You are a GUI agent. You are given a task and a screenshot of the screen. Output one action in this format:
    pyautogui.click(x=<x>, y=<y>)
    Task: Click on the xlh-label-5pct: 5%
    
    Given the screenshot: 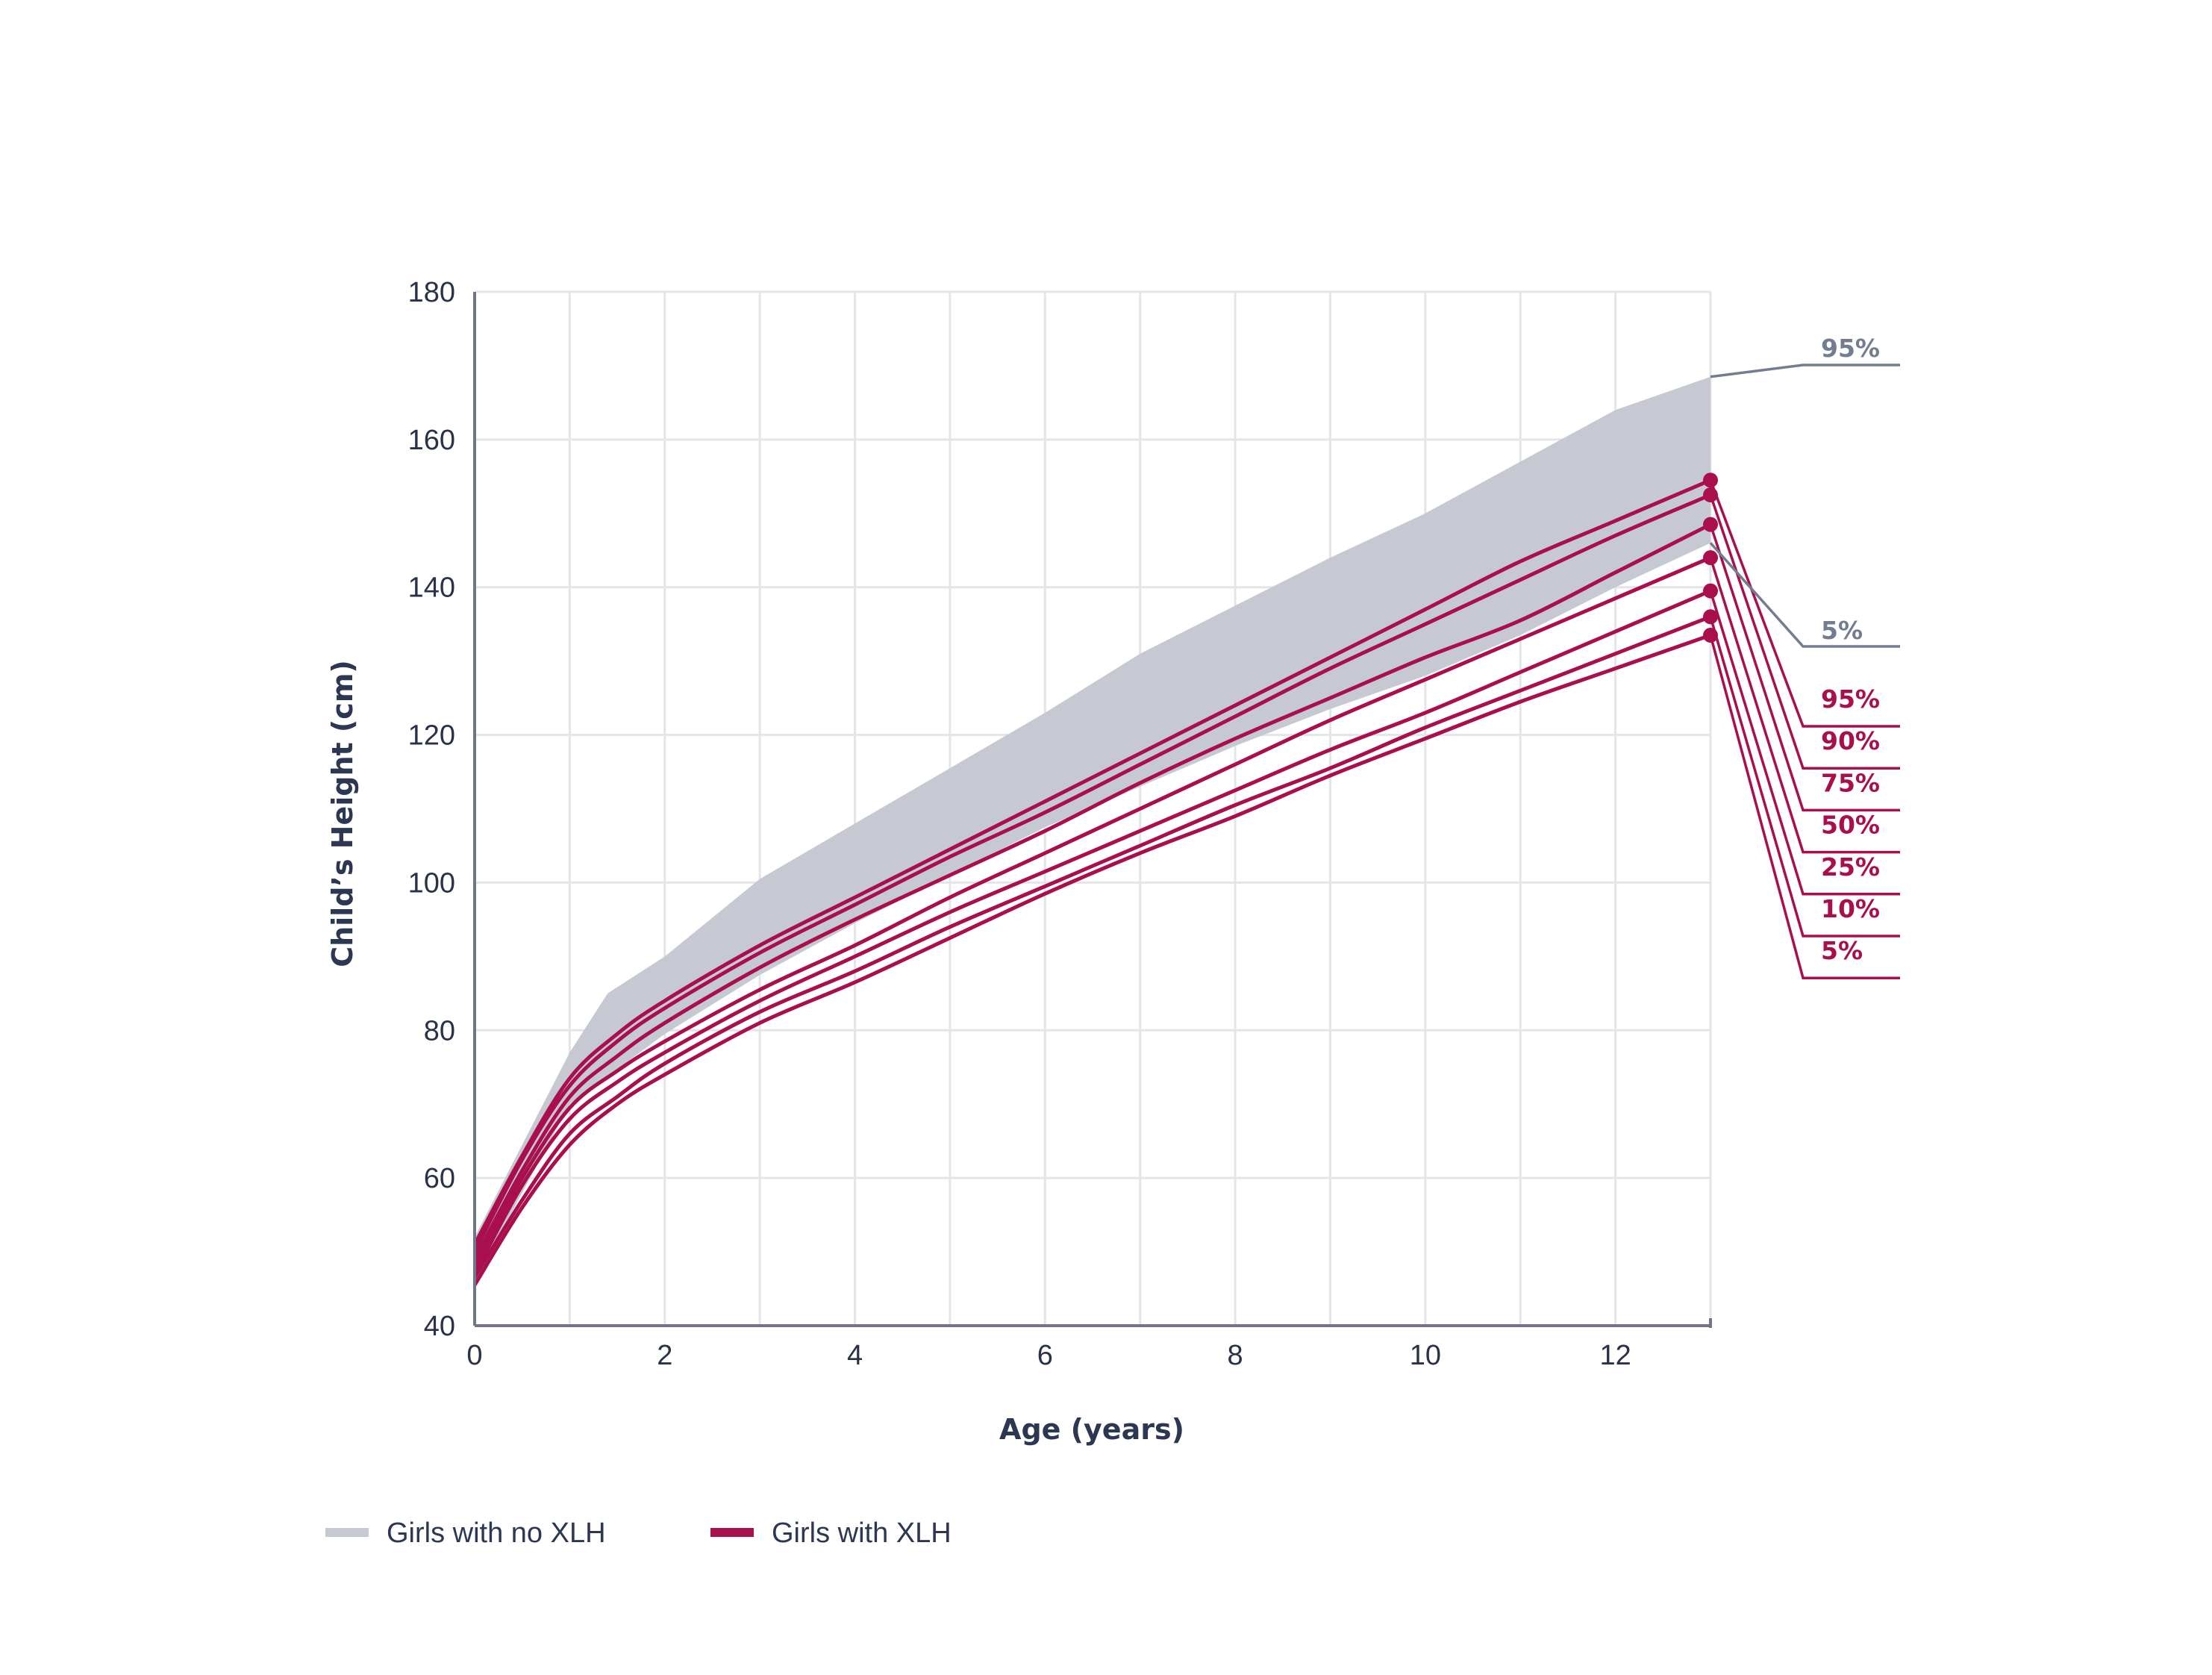 What is the action you would take?
    pyautogui.click(x=1842, y=950)
    